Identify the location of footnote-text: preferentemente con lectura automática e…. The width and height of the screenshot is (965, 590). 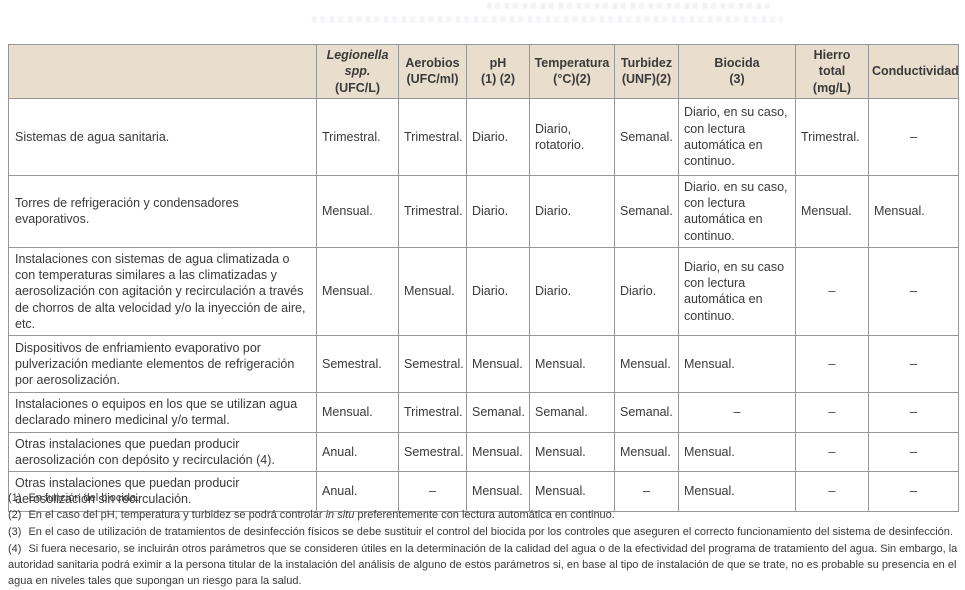
(484, 515).